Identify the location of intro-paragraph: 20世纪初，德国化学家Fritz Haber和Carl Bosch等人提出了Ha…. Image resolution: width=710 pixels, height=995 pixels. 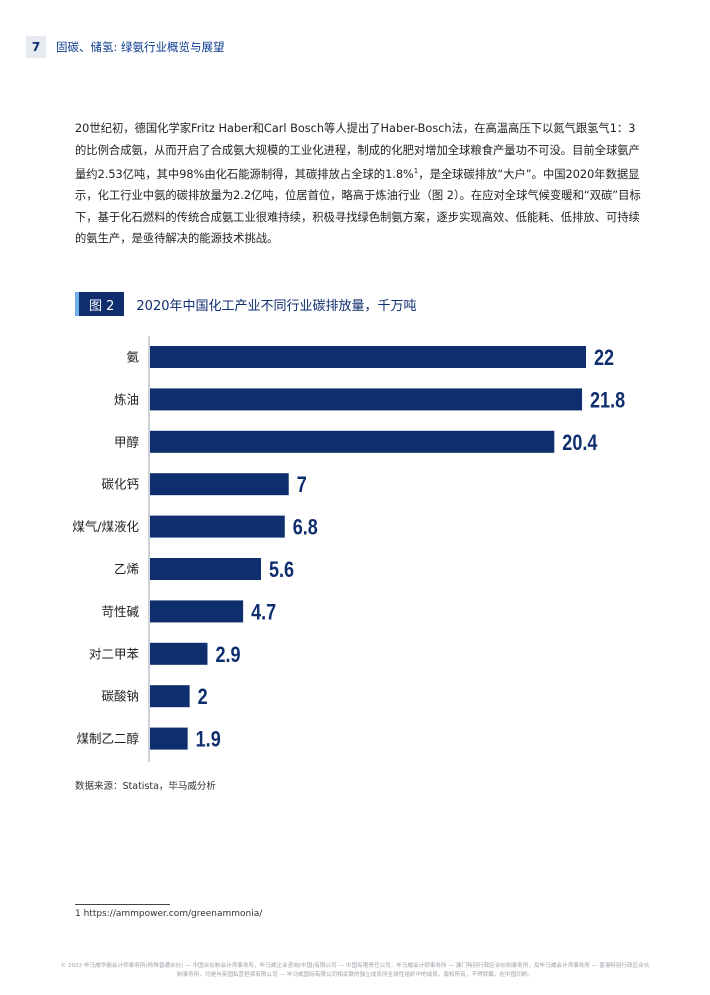
(358, 184).